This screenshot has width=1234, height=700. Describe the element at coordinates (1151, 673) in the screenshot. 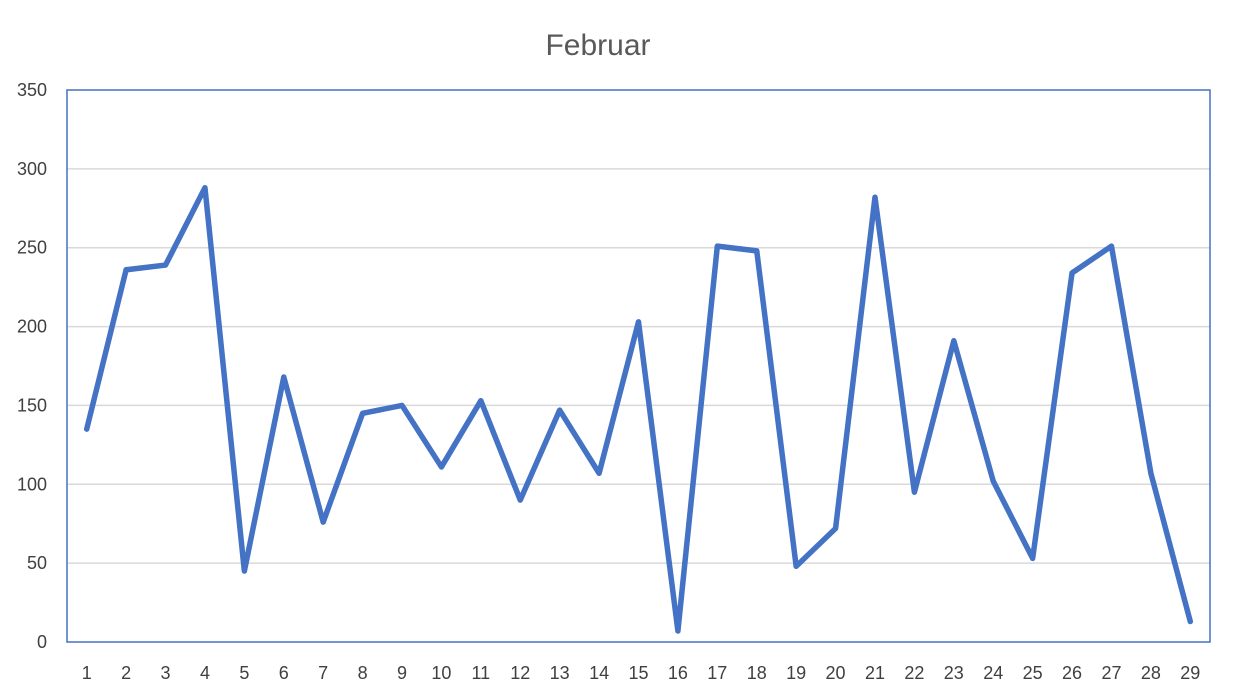

I see `x-tick-label: 28` at that location.